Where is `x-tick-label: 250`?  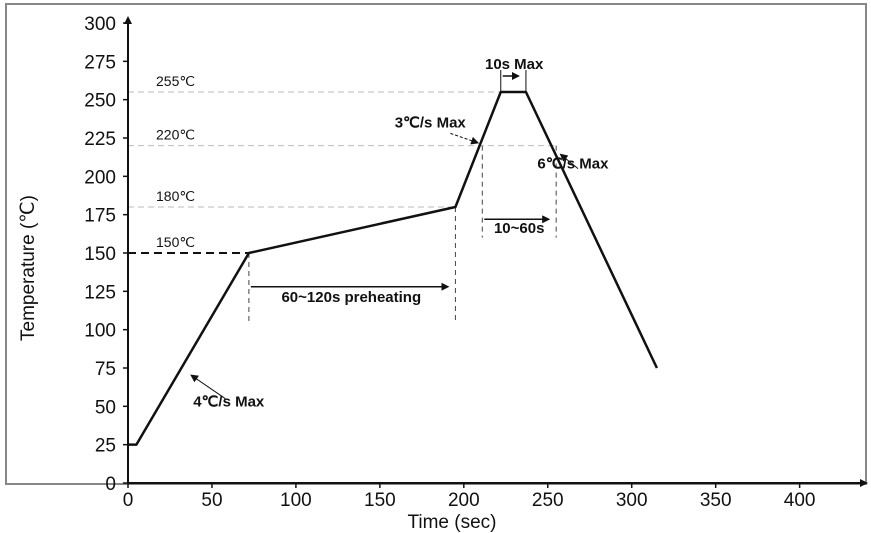 x-tick-label: 250 is located at coordinates (548, 500).